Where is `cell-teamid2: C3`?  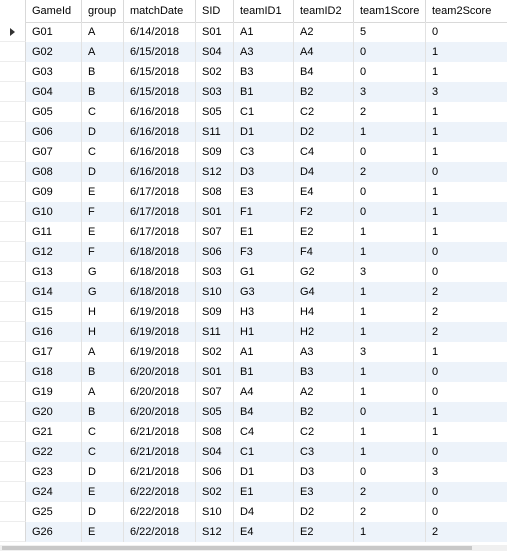
cell-teamid2: C3 is located at coordinates (324, 452).